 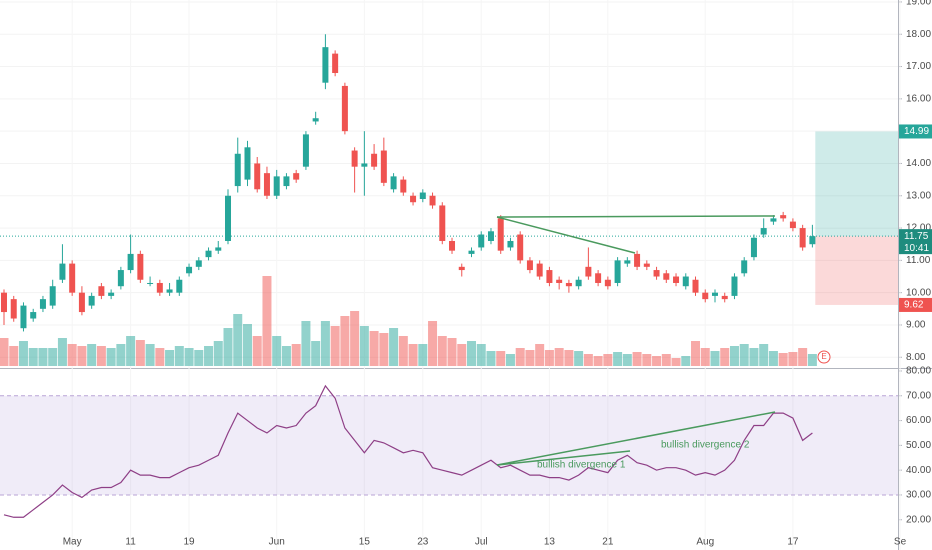 What do you see at coordinates (72, 542) in the screenshot?
I see `x-tick-label: May` at bounding box center [72, 542].